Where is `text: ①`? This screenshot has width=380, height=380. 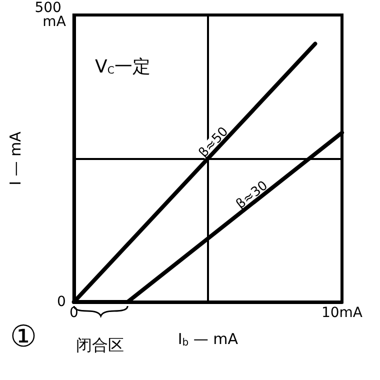
text: ① is located at coordinates (23, 337).